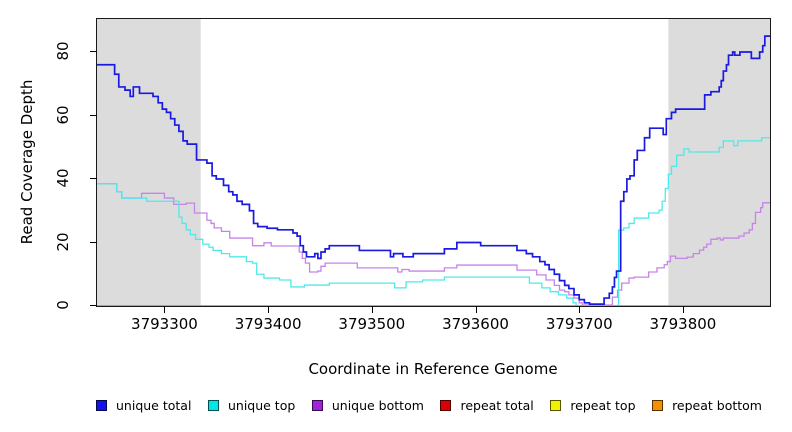 Image resolution: width=792 pixels, height=432 pixels. What do you see at coordinates (475, 324) in the screenshot?
I see `x-tick-label: 3793600` at bounding box center [475, 324].